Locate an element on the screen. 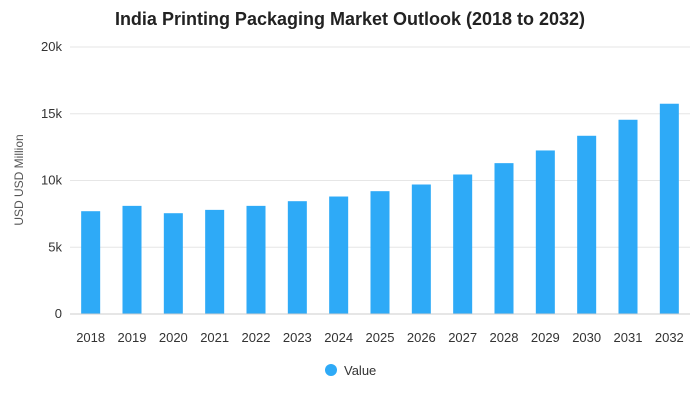 Image resolution: width=700 pixels, height=400 pixels. bar-2021 is located at coordinates (215, 261).